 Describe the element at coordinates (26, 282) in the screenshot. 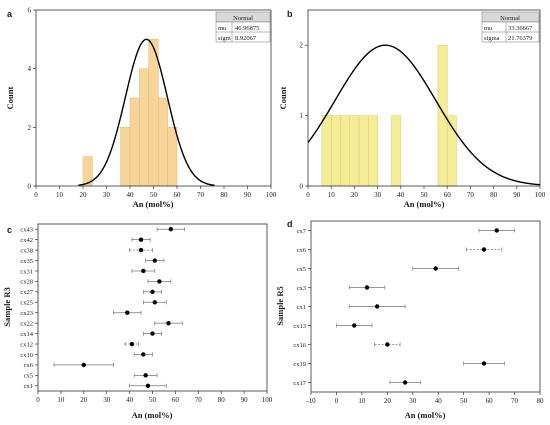

I see `c-category-label: cx28` at that location.